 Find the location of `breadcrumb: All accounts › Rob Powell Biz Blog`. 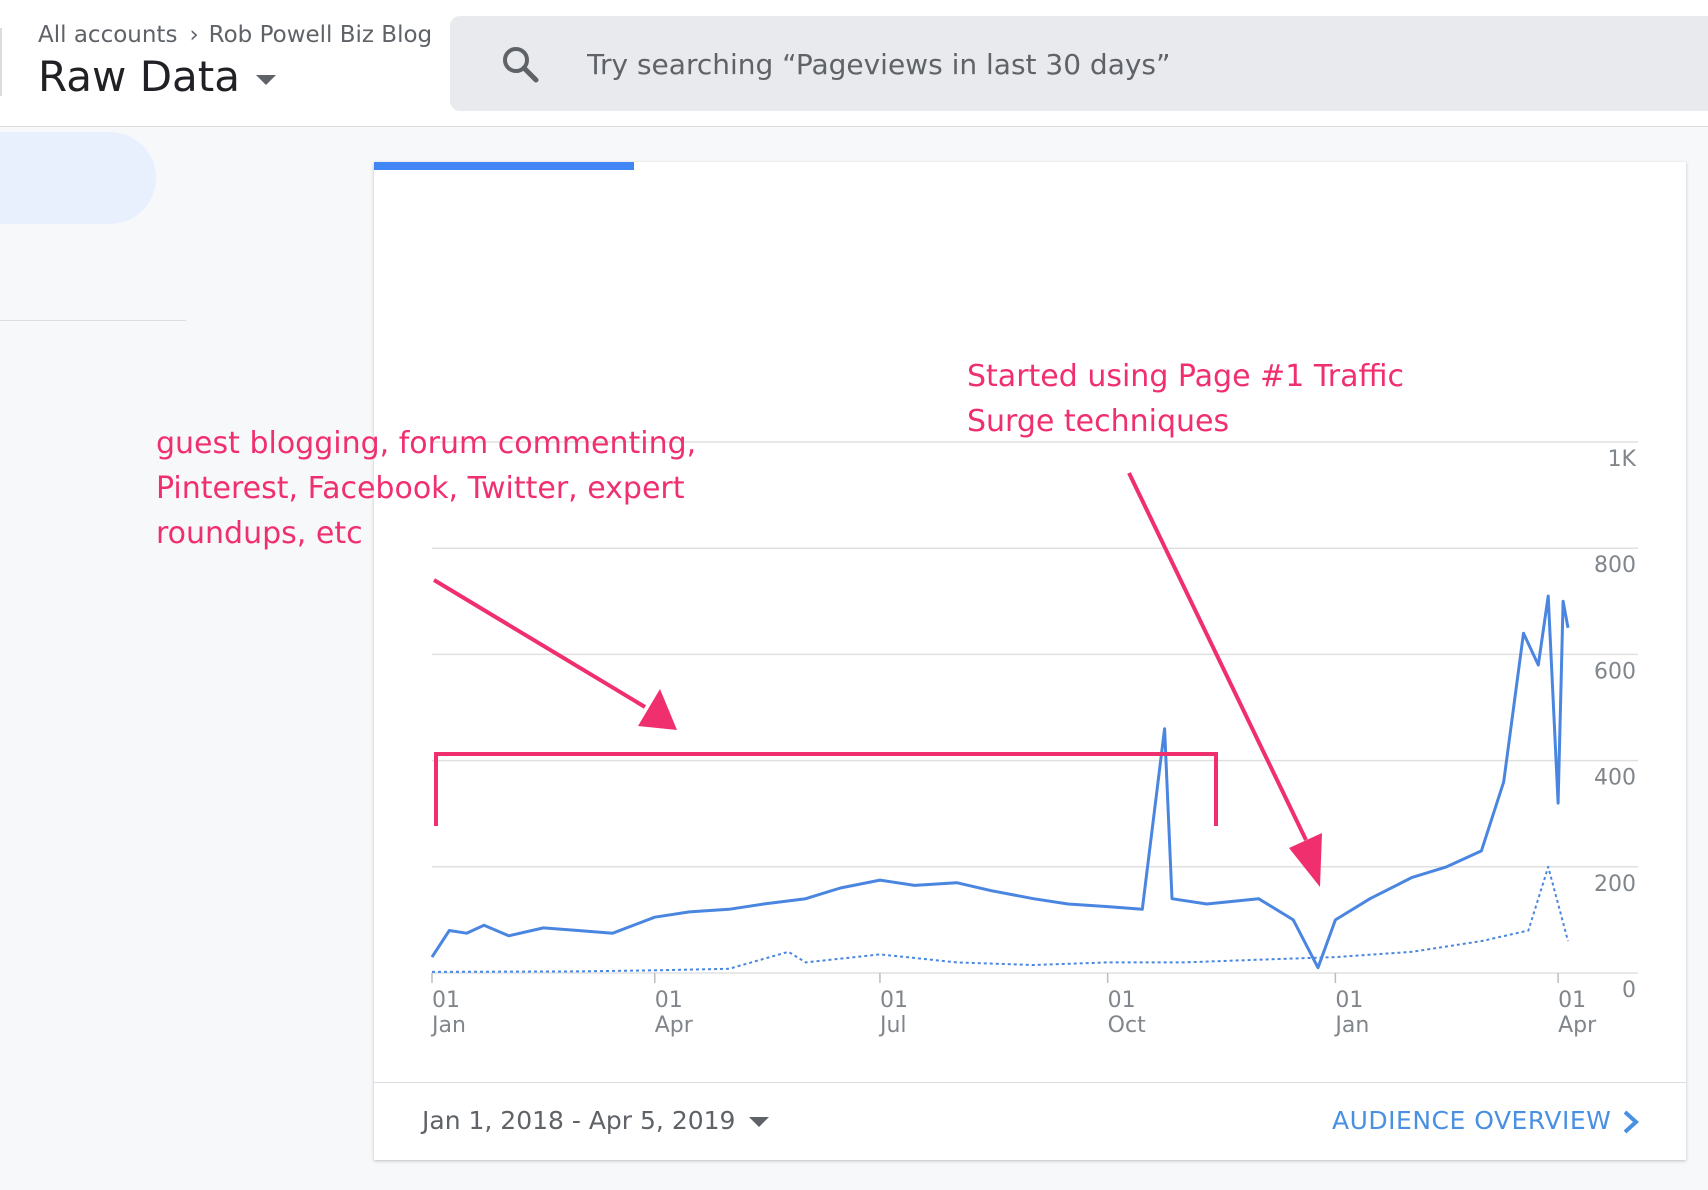

breadcrumb: All accounts › Rob Powell Biz Blog is located at coordinates (235, 35).